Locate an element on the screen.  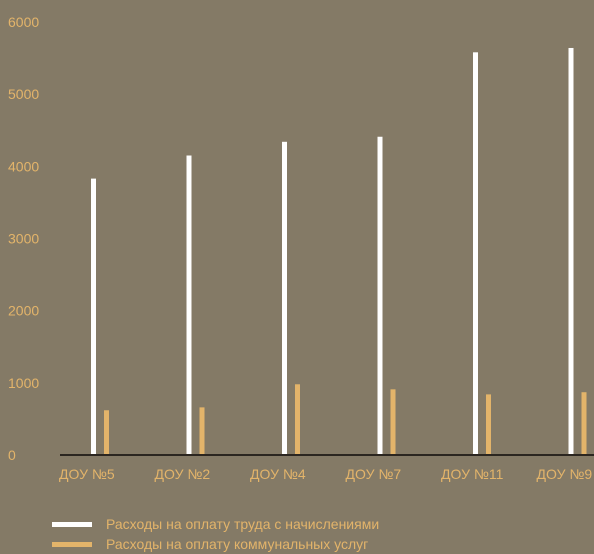
x-tick-label: ДОУ №7 is located at coordinates (374, 474).